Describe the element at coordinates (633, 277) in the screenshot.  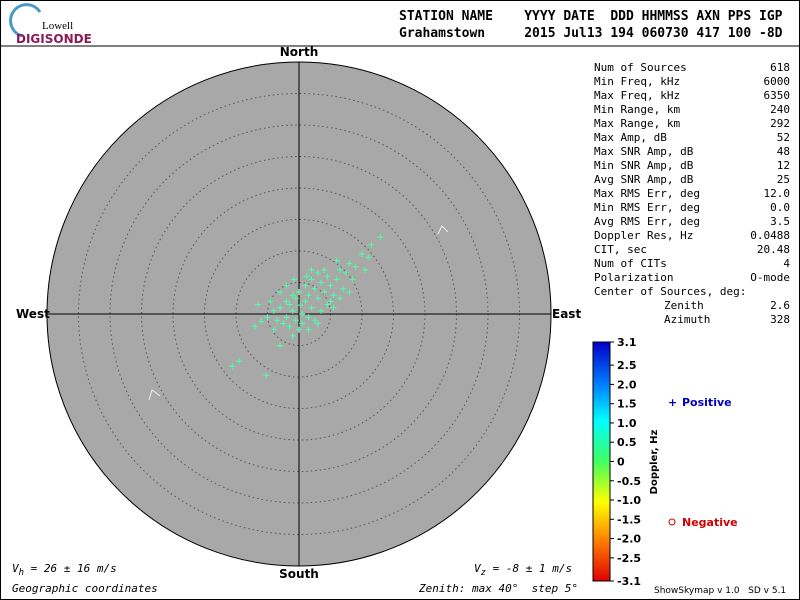
I see `stat-label: Polarization` at that location.